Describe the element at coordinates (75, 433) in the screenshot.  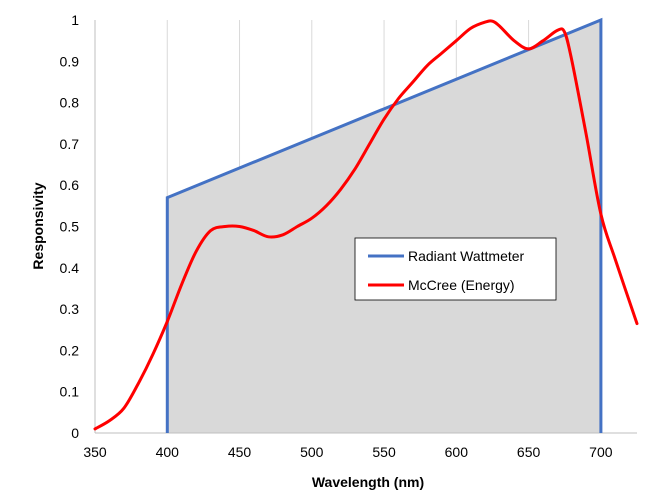
I see `y-tick-label-0: 0` at that location.